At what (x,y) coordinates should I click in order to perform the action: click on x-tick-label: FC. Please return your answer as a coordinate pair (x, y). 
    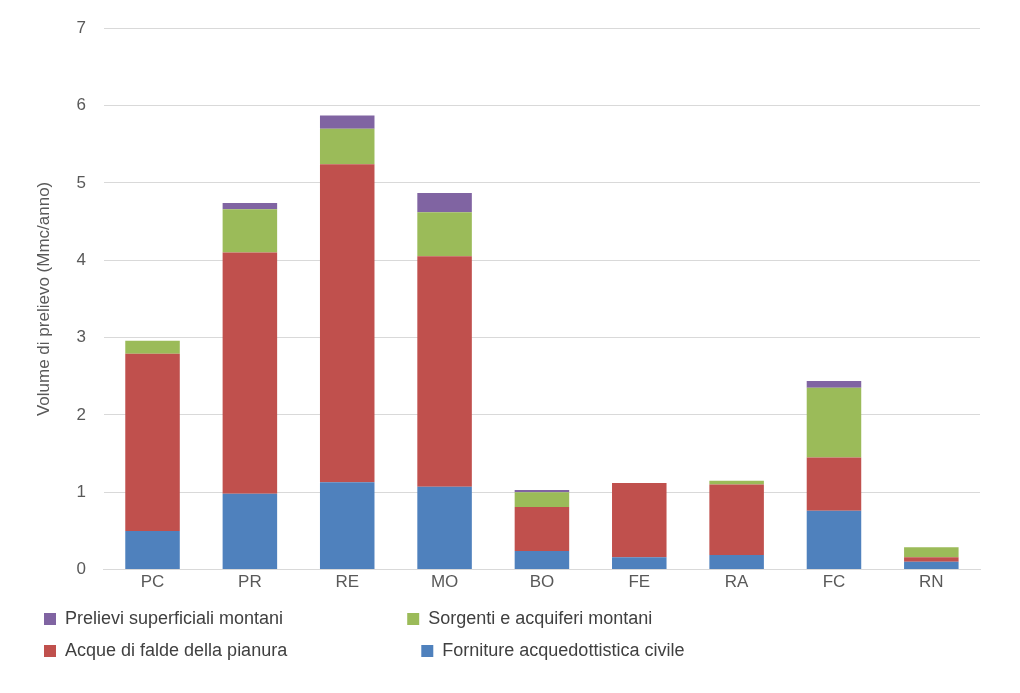
    Looking at the image, I should click on (834, 582).